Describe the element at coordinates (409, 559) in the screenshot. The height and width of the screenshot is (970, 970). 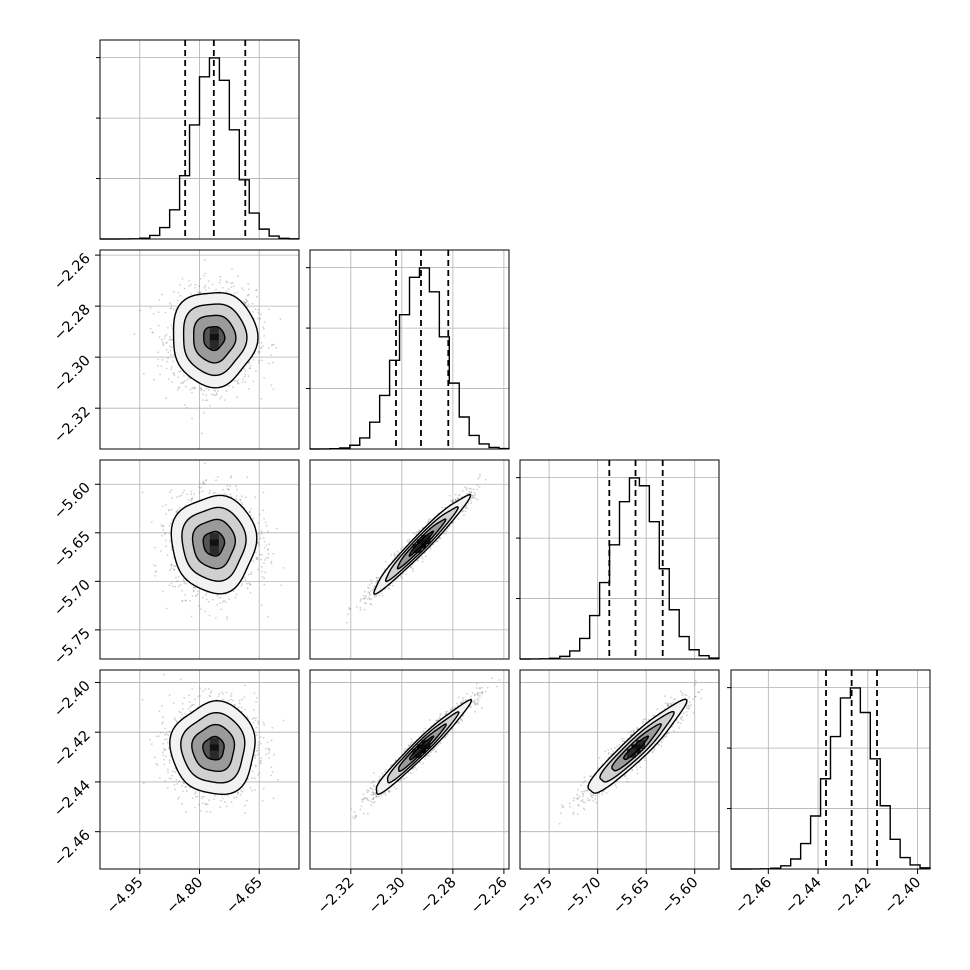
I see `scatter-panel` at that location.